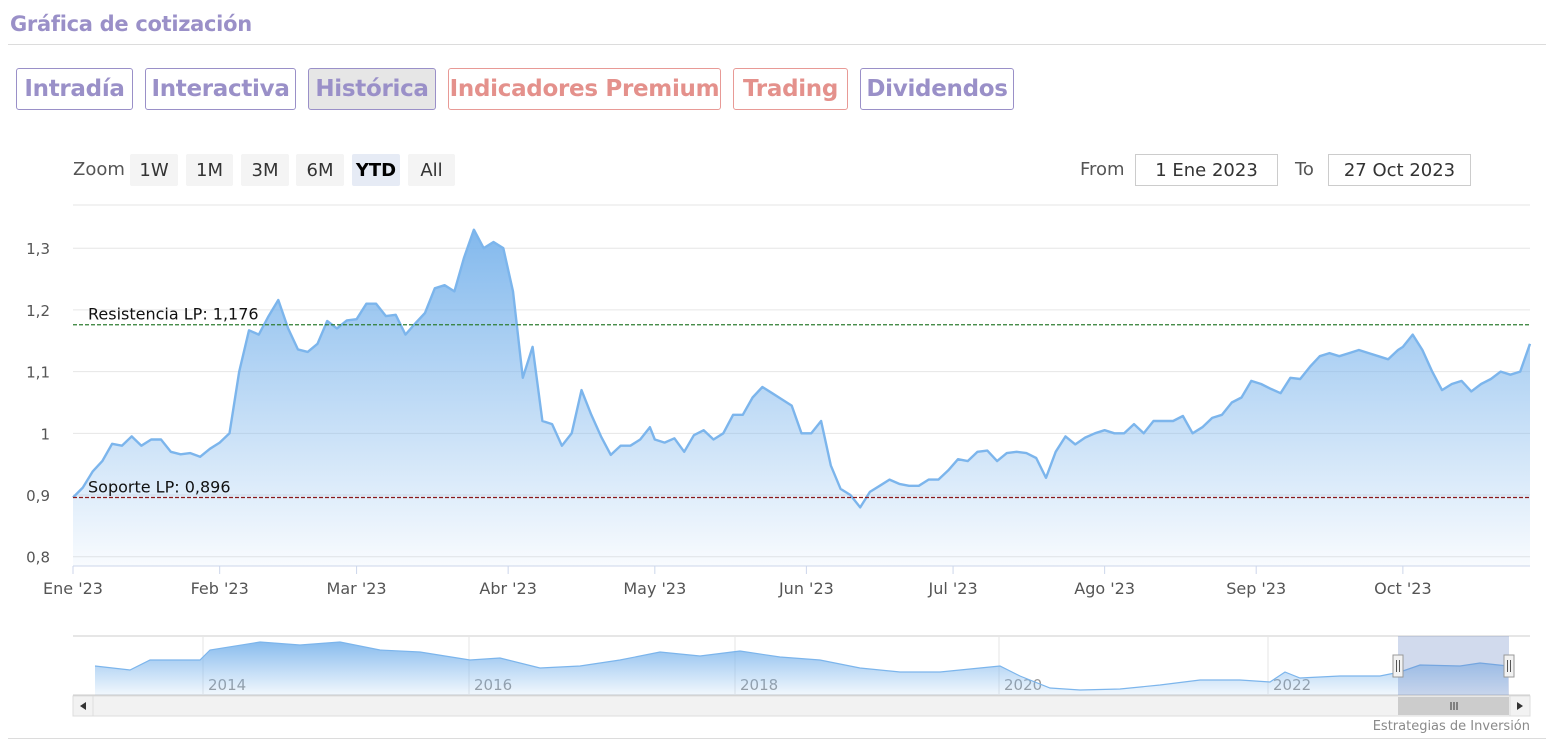 This screenshot has height=756, width=1550. I want to click on navigator-line, so click(801, 666).